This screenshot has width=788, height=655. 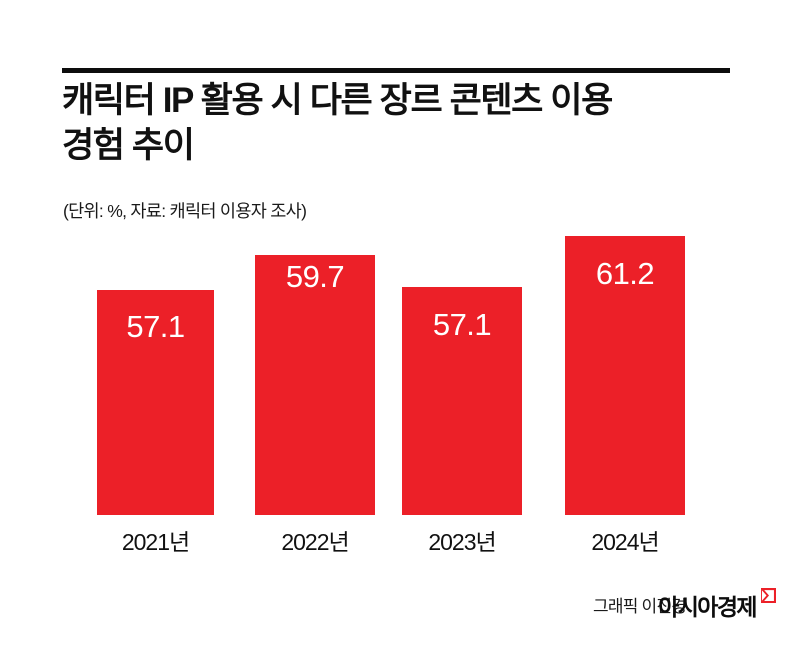 I want to click on publisher-brand-name: 아시아경제, so click(x=707, y=607).